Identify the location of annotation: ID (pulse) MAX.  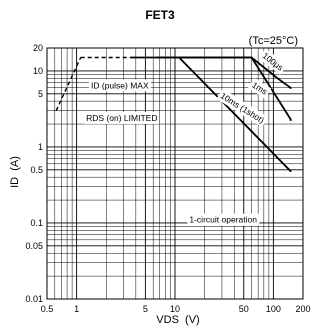
(119, 85).